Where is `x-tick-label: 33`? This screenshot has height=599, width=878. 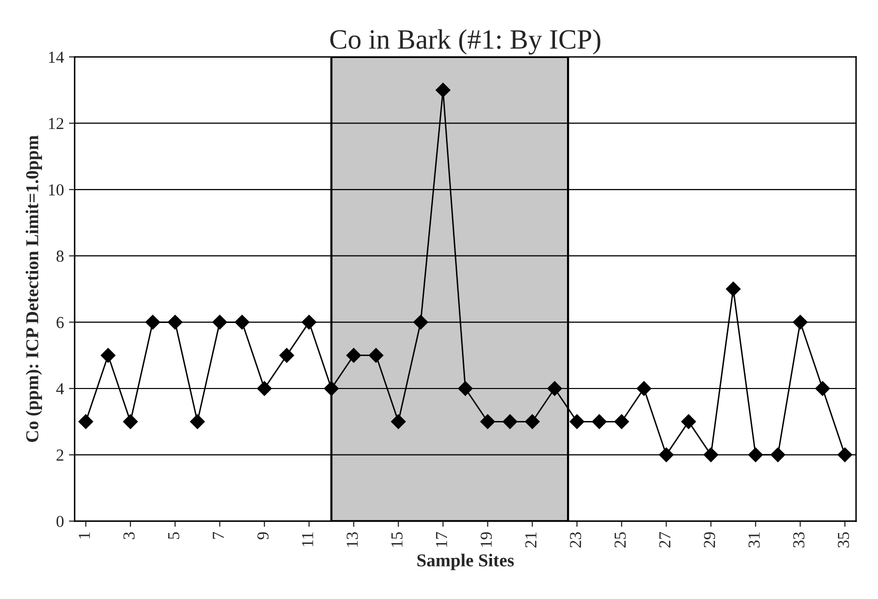
x-tick-label: 33 is located at coordinates (798, 540).